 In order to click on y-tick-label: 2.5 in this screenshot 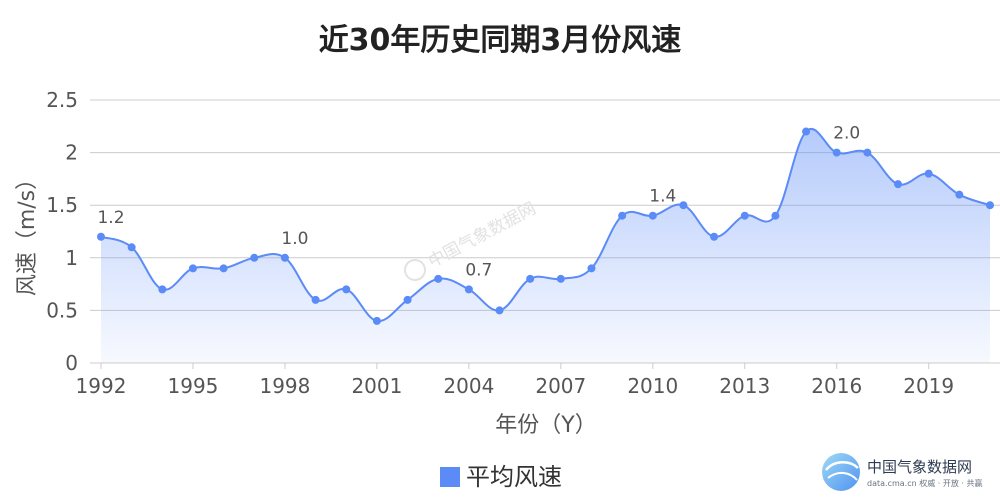, I will do `click(62, 100)`.